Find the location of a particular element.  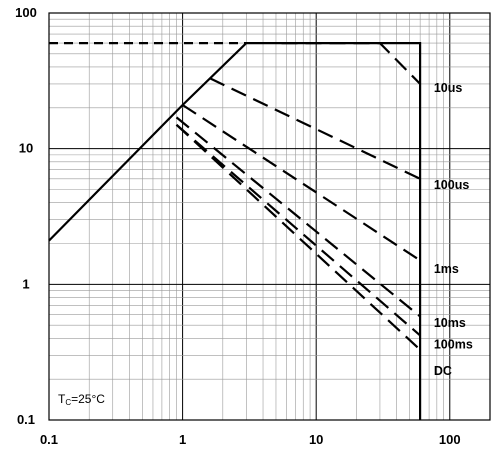

series-label: 100ms is located at coordinates (453, 345).